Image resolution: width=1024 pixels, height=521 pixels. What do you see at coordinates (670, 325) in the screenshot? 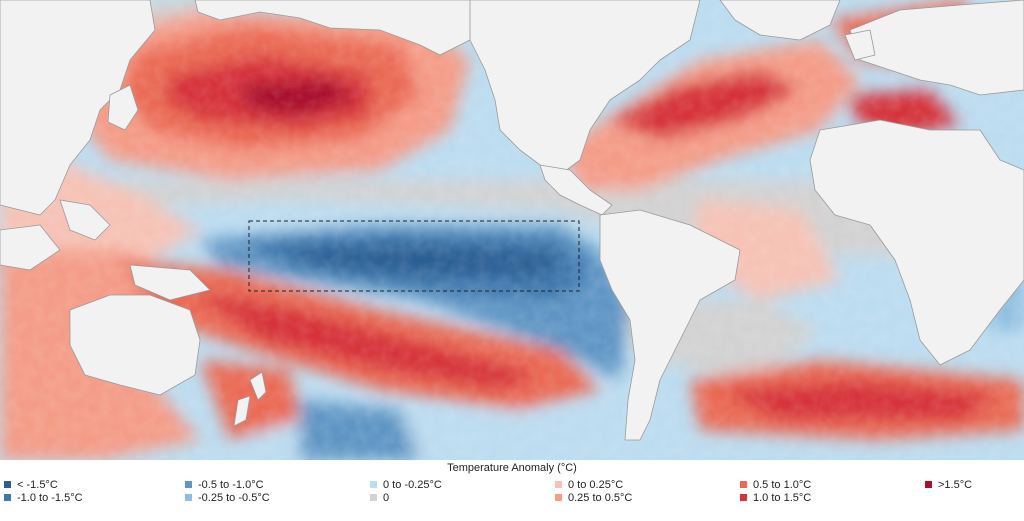
I see `land-south-america` at bounding box center [670, 325].